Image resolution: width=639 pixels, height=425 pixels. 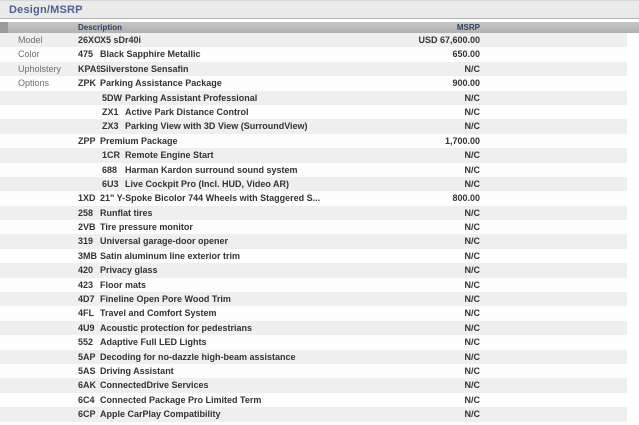 What do you see at coordinates (313, 414) in the screenshot?
I see `table-row: 6CP Apple CarPlay Compatibility N/C` at bounding box center [313, 414].